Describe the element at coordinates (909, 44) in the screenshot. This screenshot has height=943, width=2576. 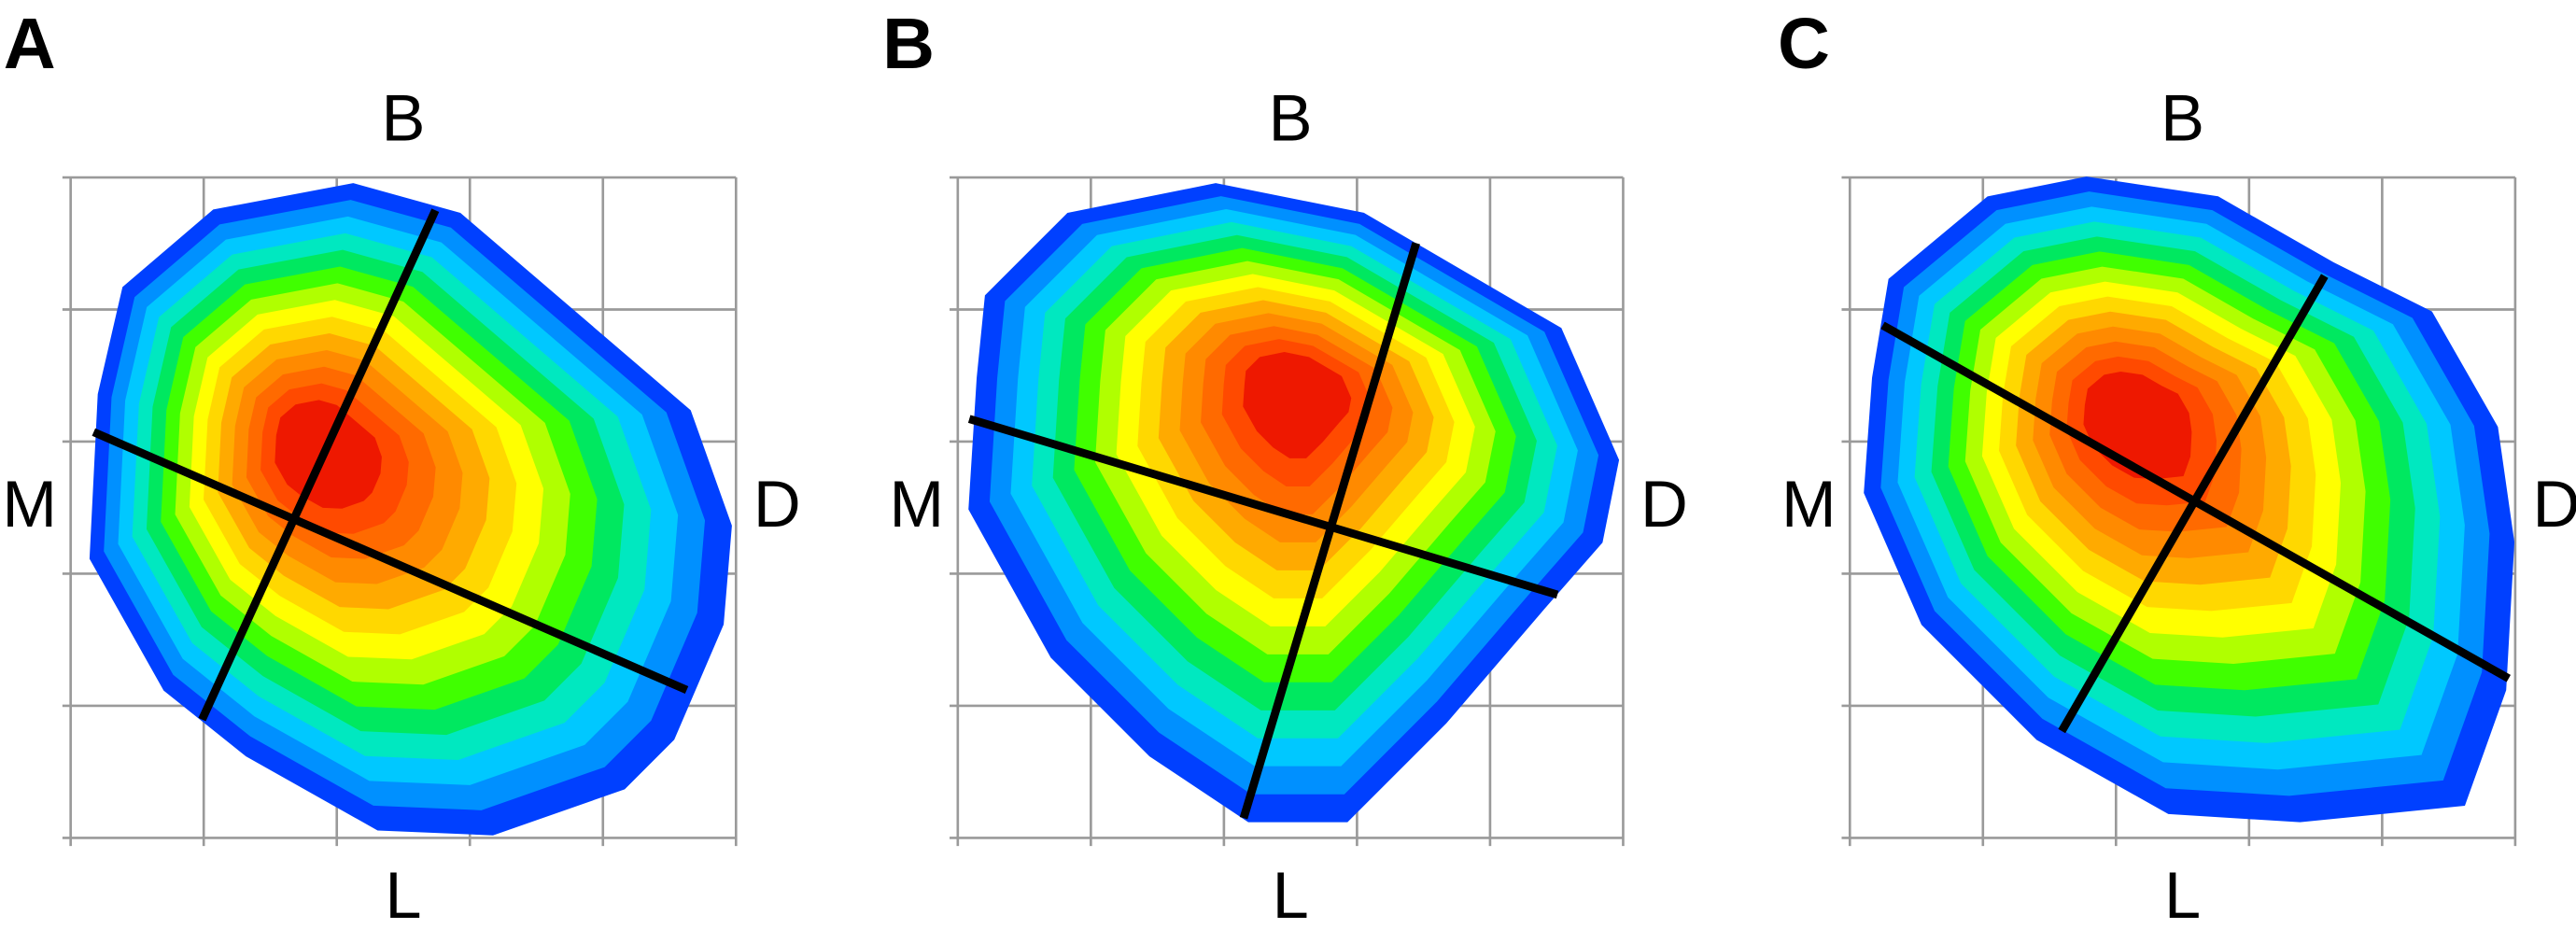
I see `panel-letter: B` at that location.